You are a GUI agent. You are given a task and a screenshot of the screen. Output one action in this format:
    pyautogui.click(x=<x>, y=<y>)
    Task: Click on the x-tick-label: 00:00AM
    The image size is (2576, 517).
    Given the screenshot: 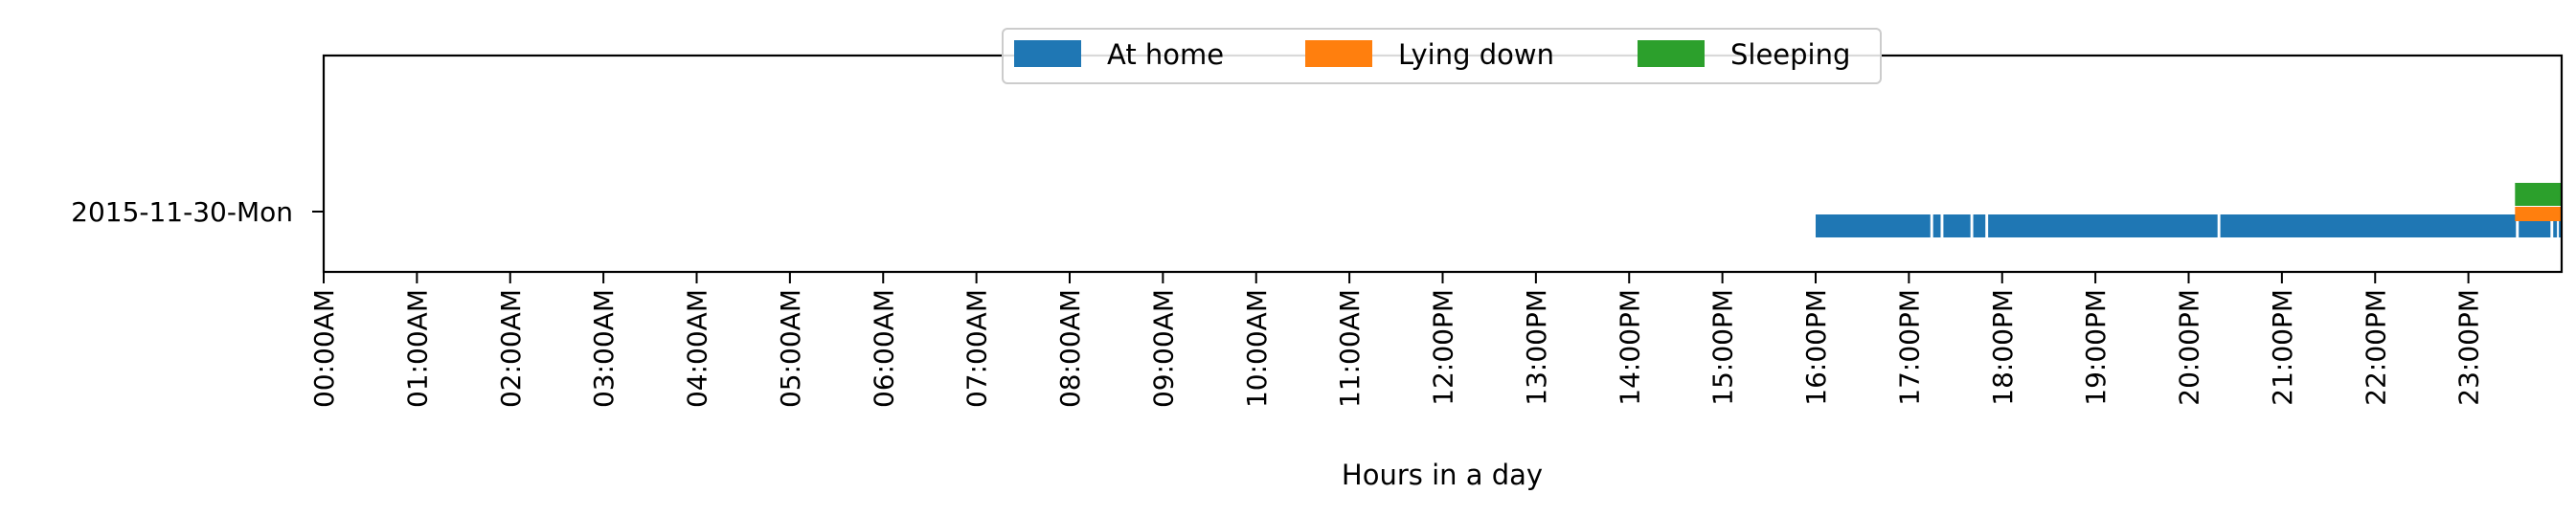 What is the action you would take?
    pyautogui.click(x=324, y=348)
    